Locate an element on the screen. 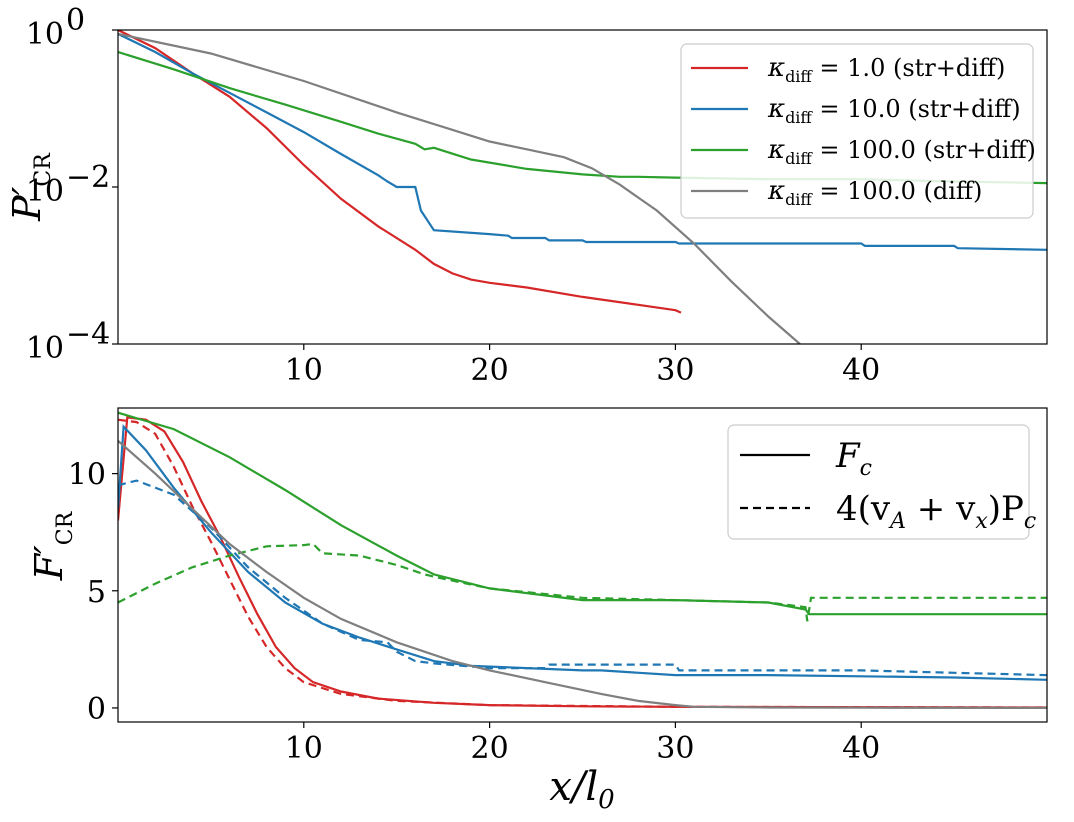  legend-fc-label: Fc is located at coordinates (853, 458).